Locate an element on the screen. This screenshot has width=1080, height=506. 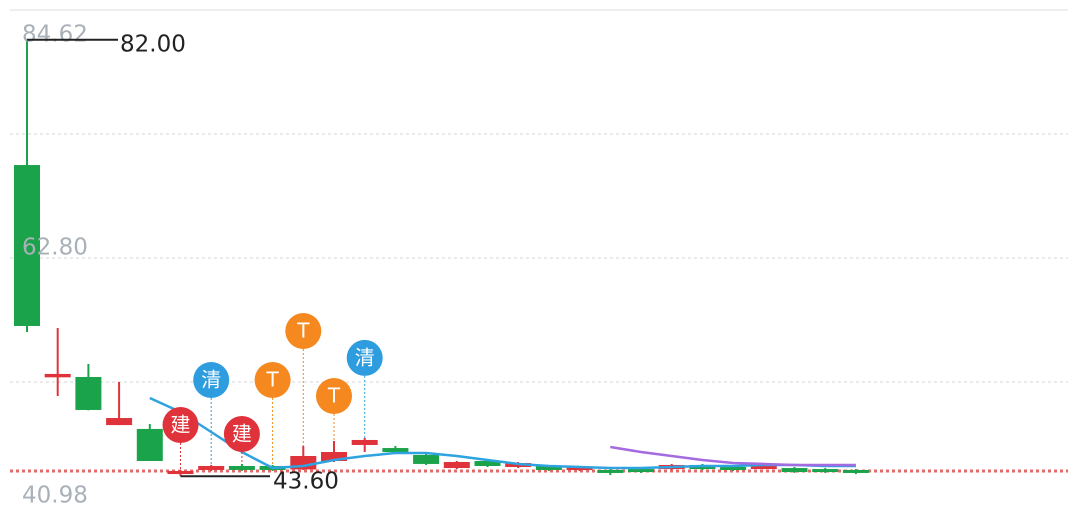
max-label: 82.00 is located at coordinates (153, 44).